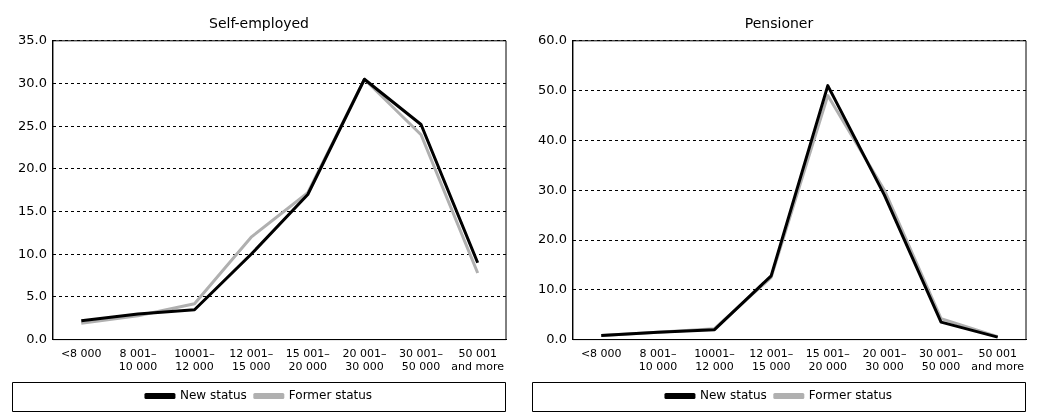  I want to click on chart-title: Pensioner, so click(779, 23).